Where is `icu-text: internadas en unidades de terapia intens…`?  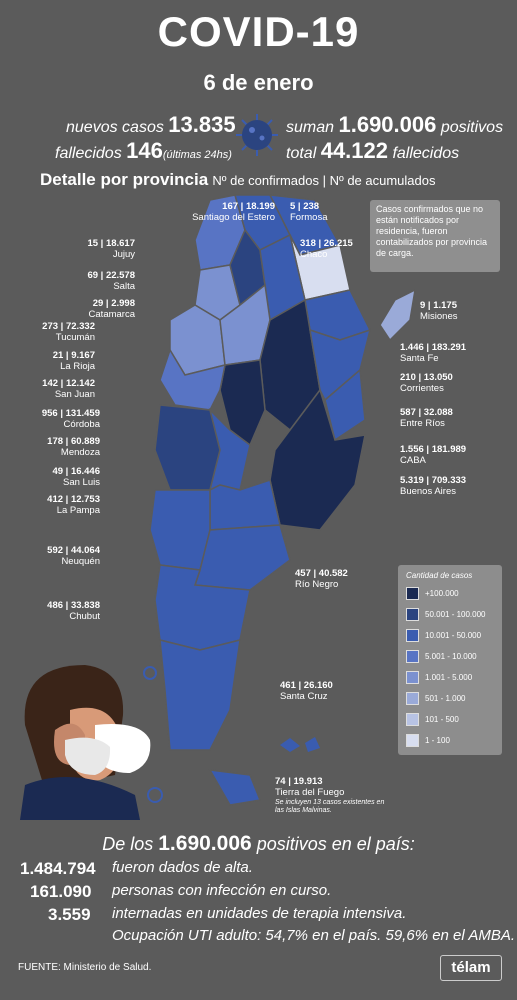 icu-text: internadas en unidades de terapia intens… is located at coordinates (259, 913).